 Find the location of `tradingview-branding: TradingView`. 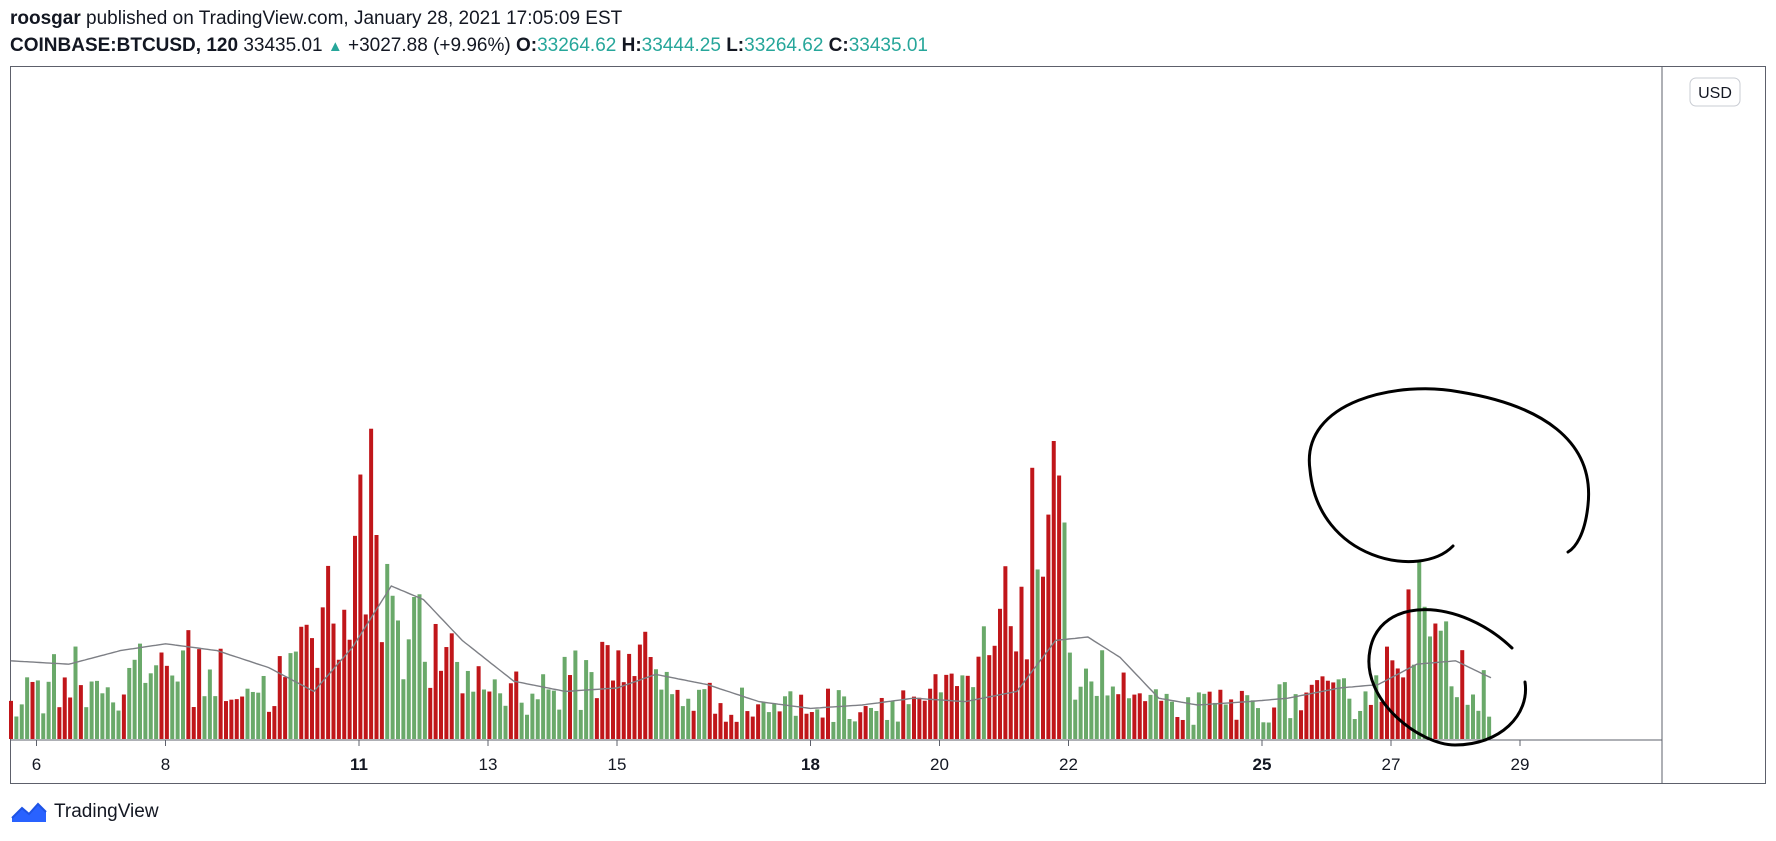

tradingview-branding: TradingView is located at coordinates (84, 812).